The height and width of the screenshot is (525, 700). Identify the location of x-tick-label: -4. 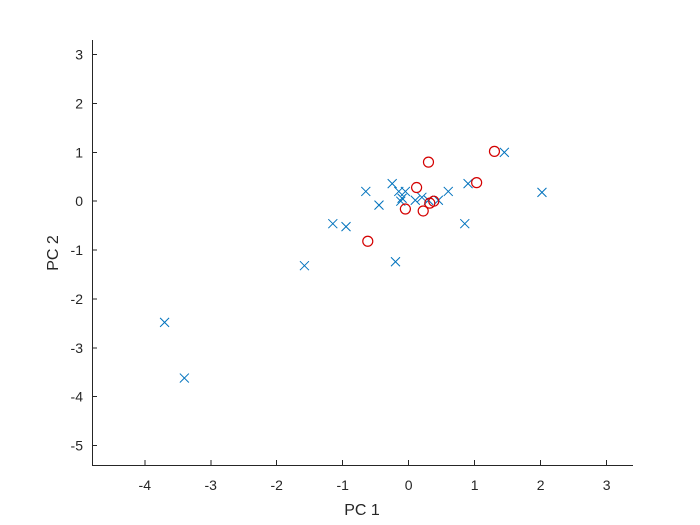
(145, 485).